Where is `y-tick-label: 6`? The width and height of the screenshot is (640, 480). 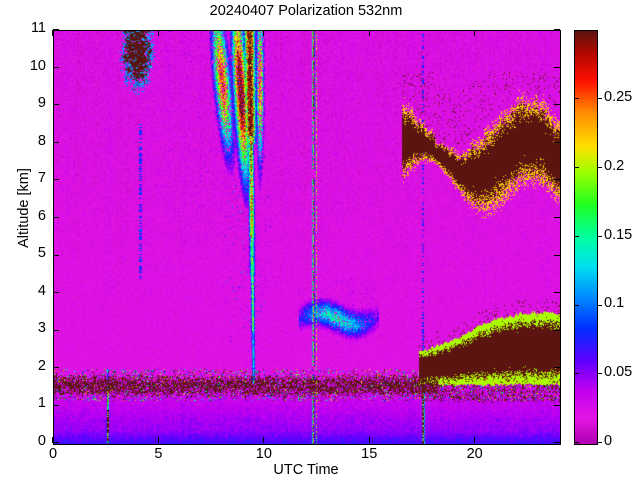 y-tick-label: 6 is located at coordinates (41, 215).